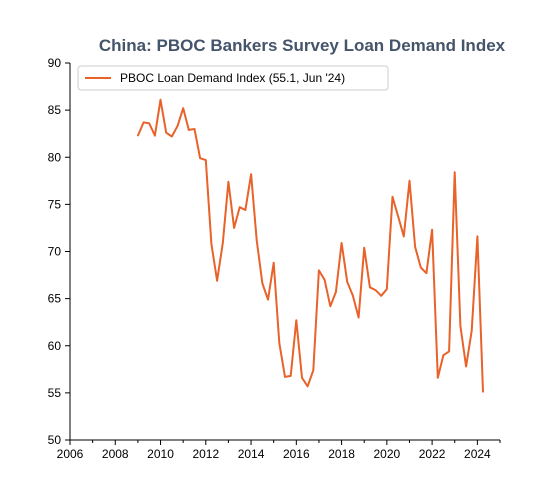  Describe the element at coordinates (55, 63) in the screenshot. I see `y-tick-label: 90` at that location.